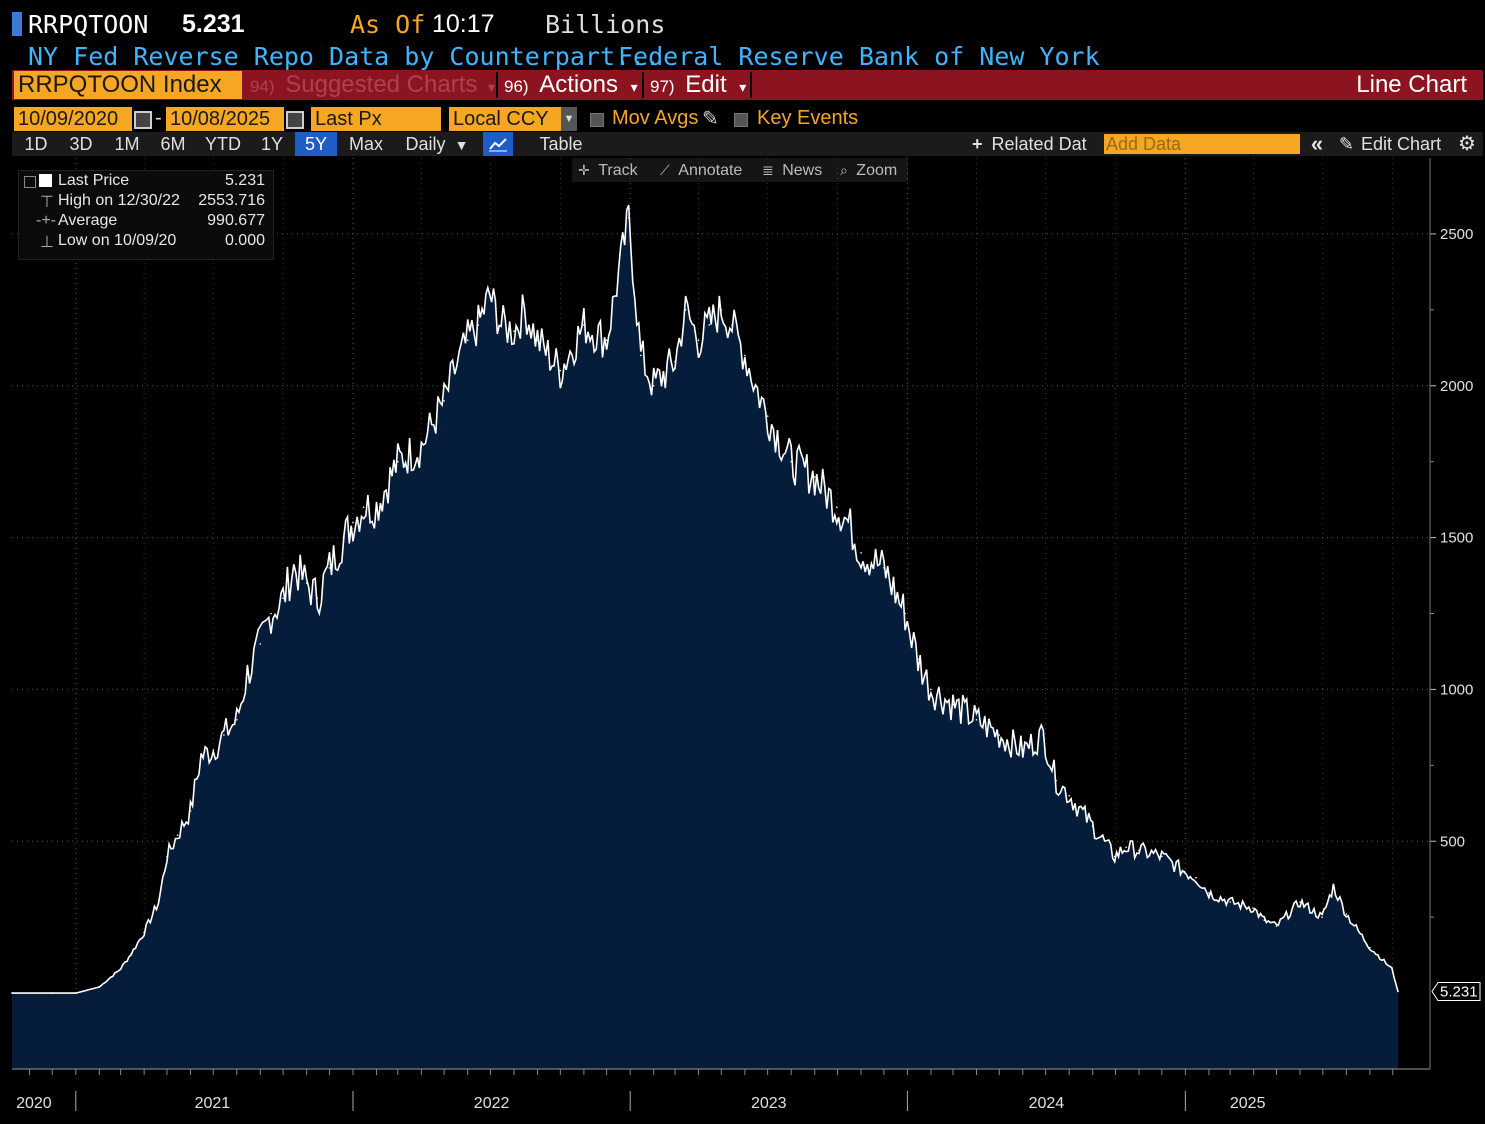 This screenshot has width=1485, height=1124. I want to click on toolbar-divider, so click(643, 85).